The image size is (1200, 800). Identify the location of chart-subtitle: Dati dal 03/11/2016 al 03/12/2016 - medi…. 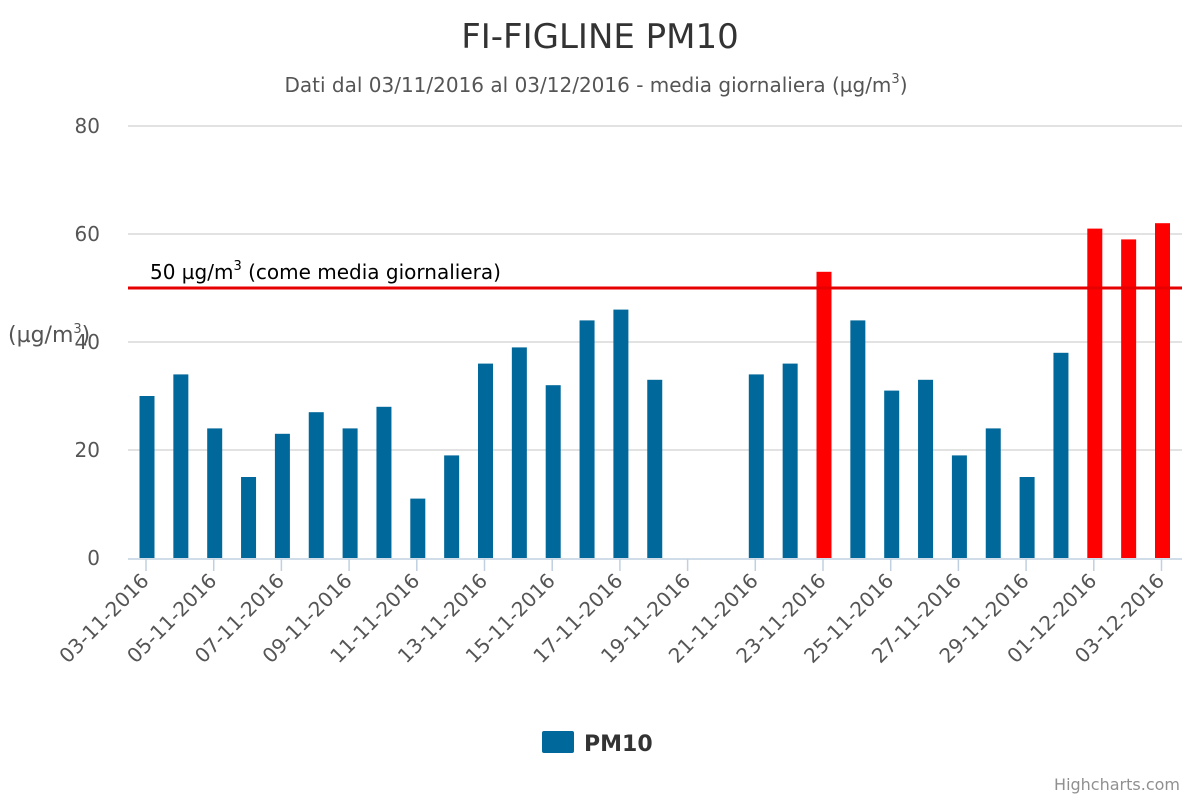
(595, 84).